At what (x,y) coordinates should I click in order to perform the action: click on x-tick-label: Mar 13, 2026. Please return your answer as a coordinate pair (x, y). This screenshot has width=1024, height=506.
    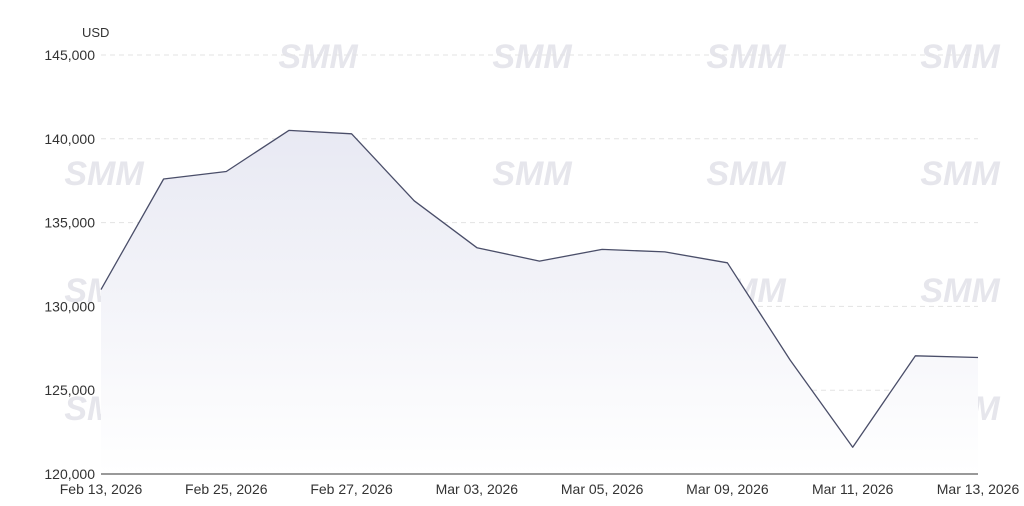
    Looking at the image, I should click on (978, 489).